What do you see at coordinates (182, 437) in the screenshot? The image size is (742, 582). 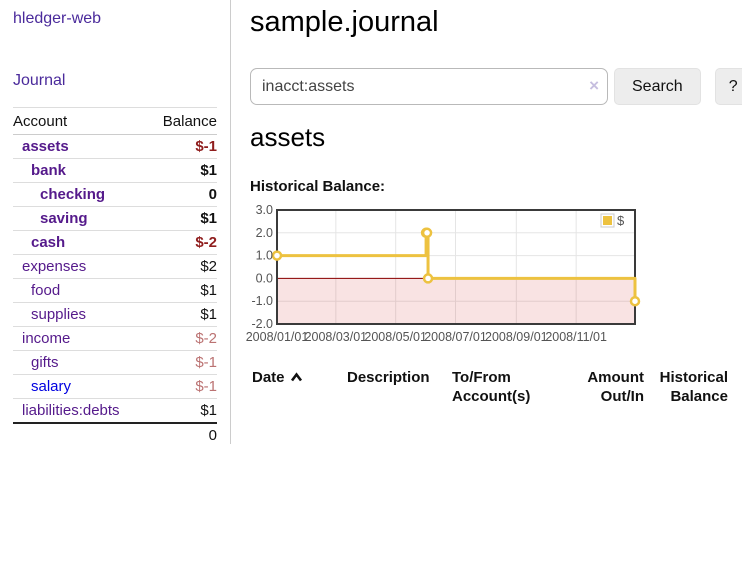 I see `accounts-total-balance: 0` at bounding box center [182, 437].